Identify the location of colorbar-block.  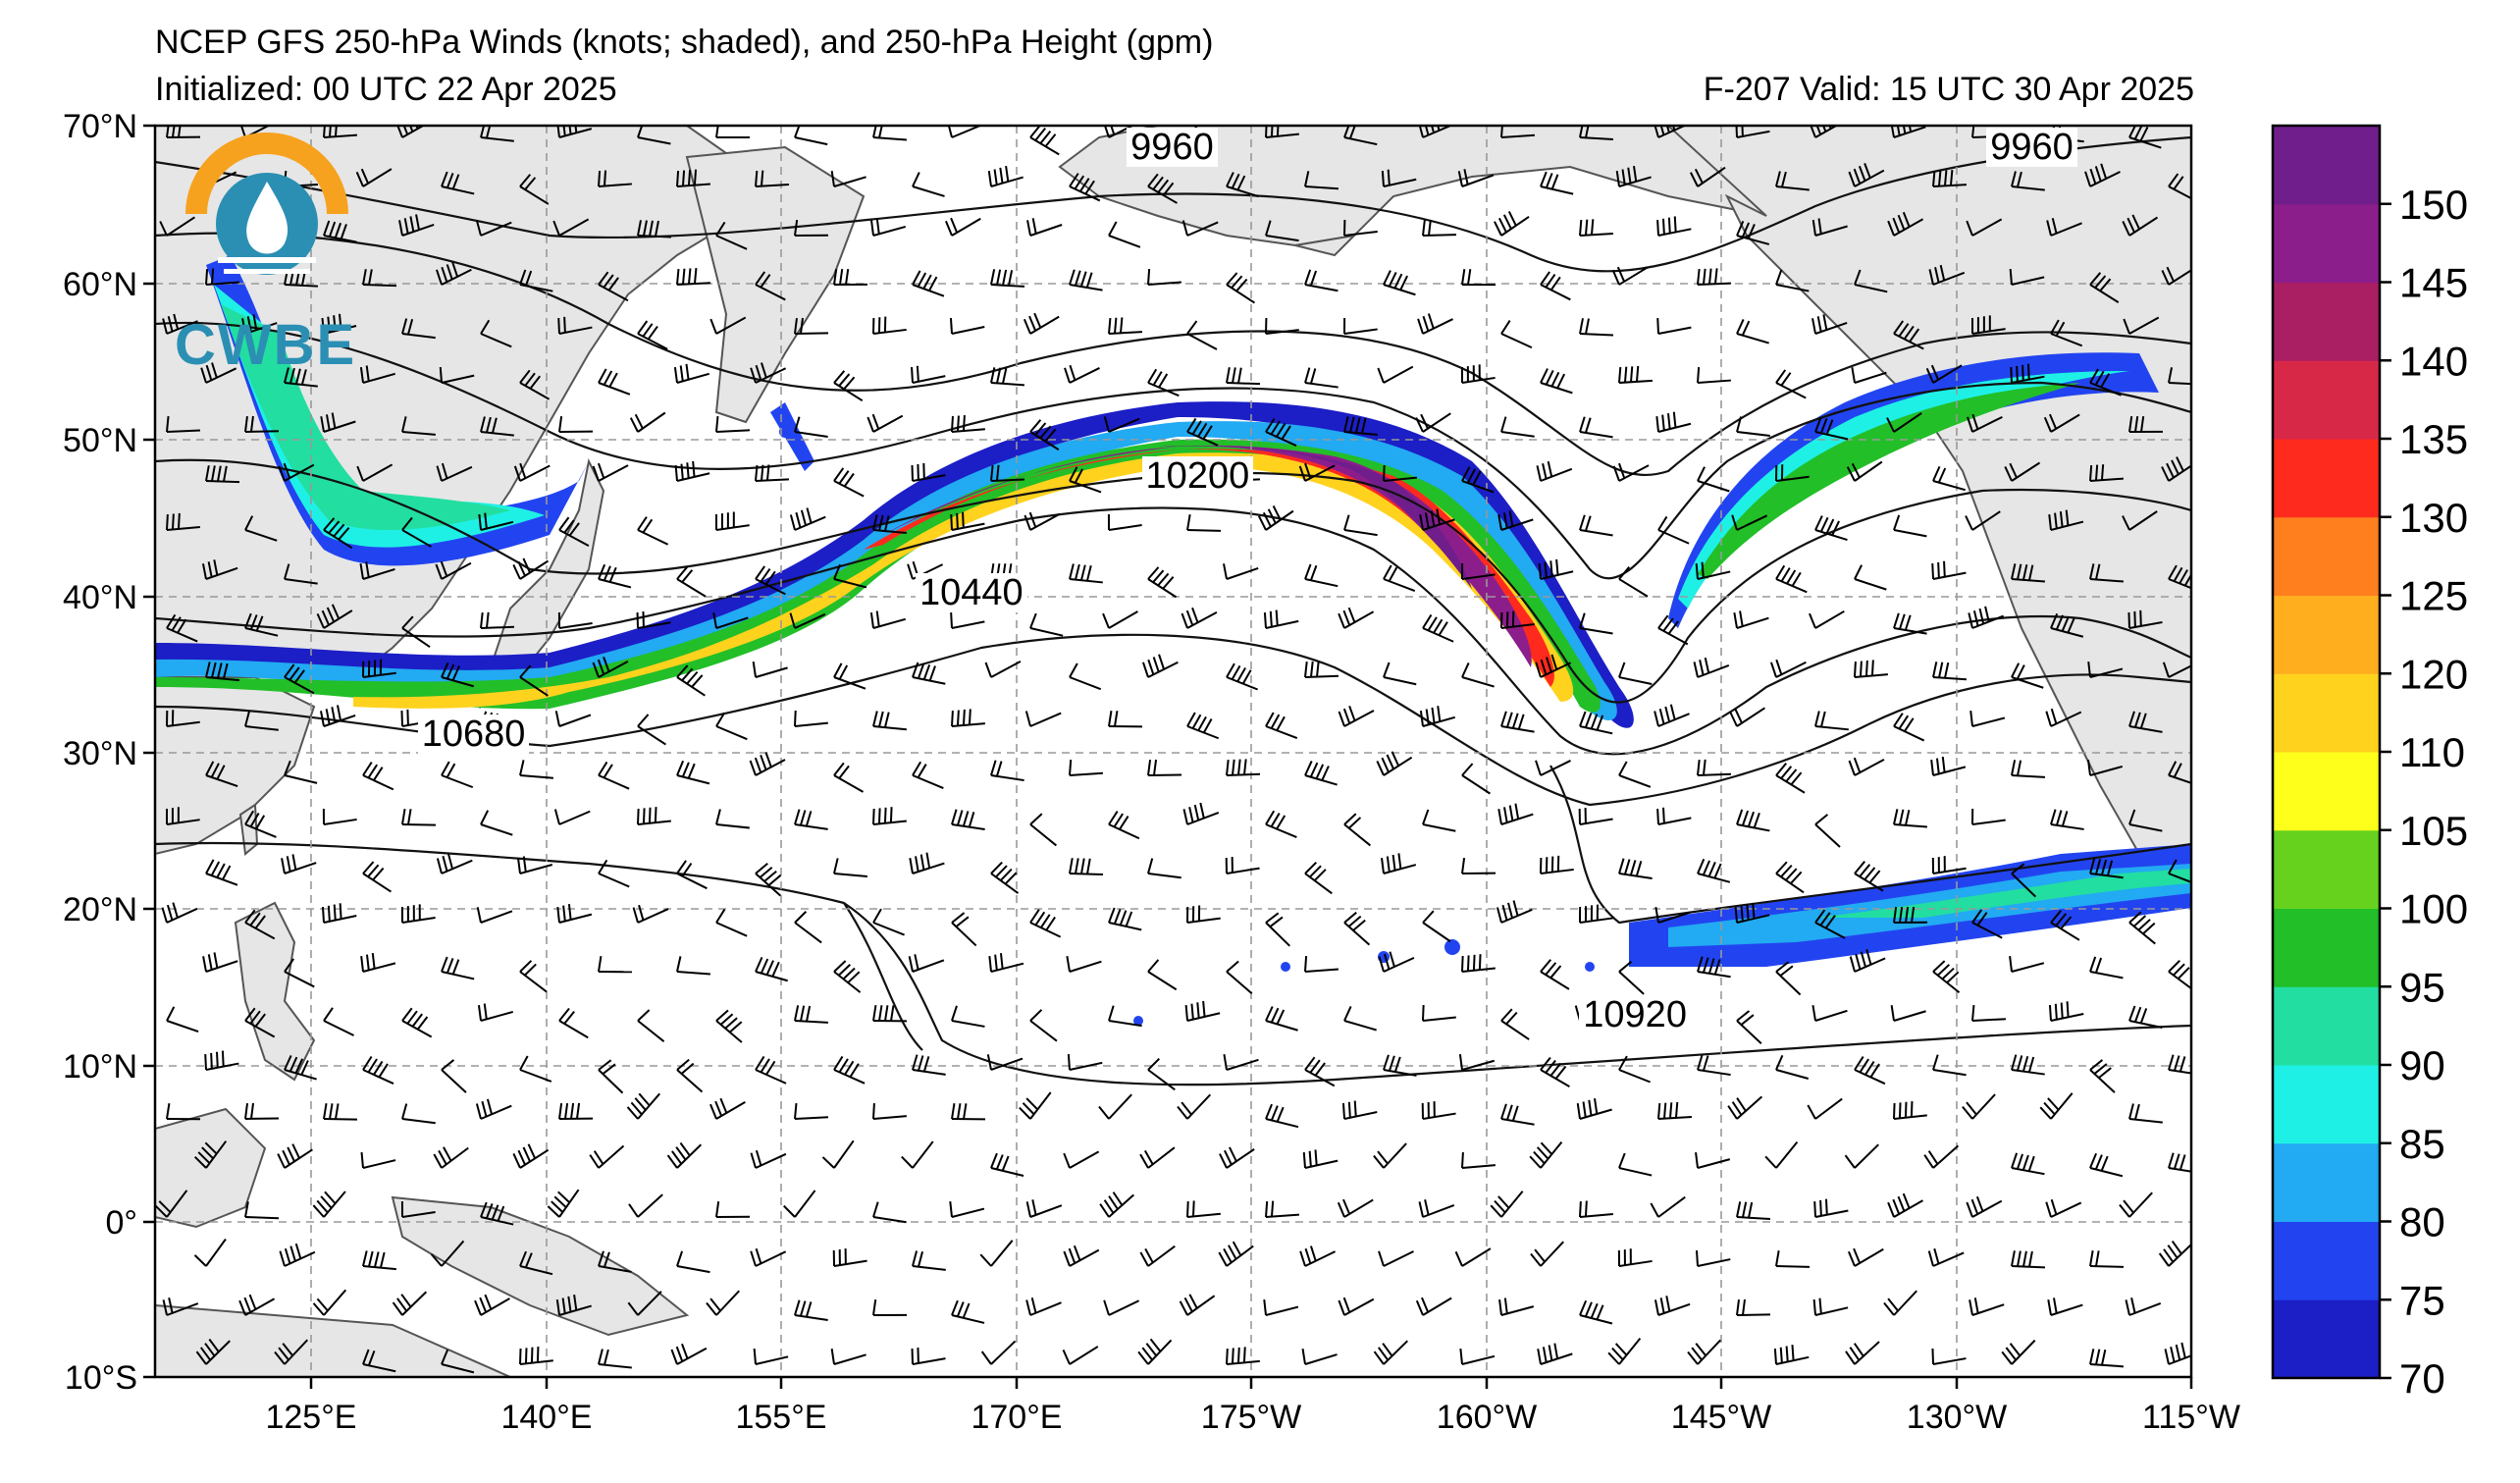
(2326, 1339).